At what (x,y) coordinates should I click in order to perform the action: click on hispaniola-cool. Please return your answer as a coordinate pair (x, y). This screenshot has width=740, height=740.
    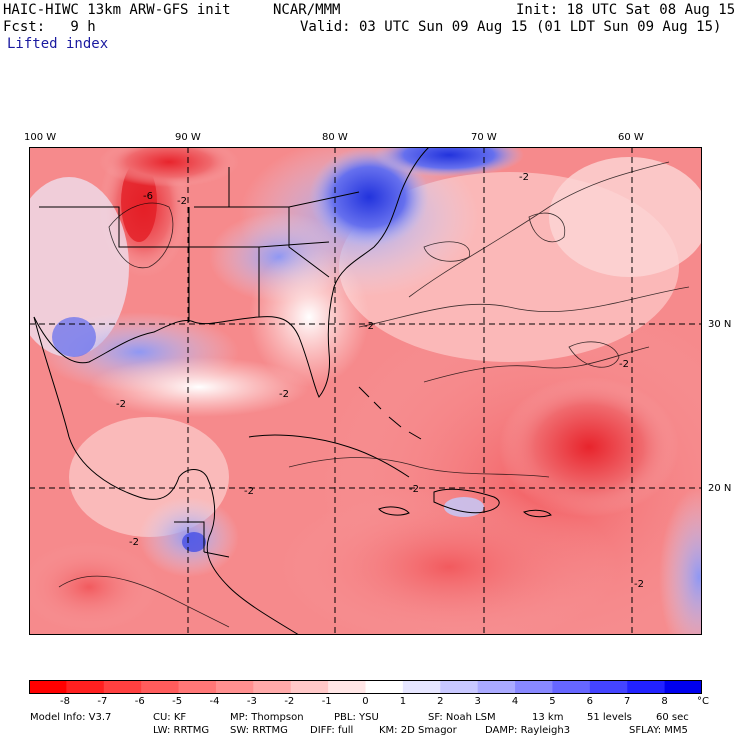
    Looking at the image, I should click on (464, 507).